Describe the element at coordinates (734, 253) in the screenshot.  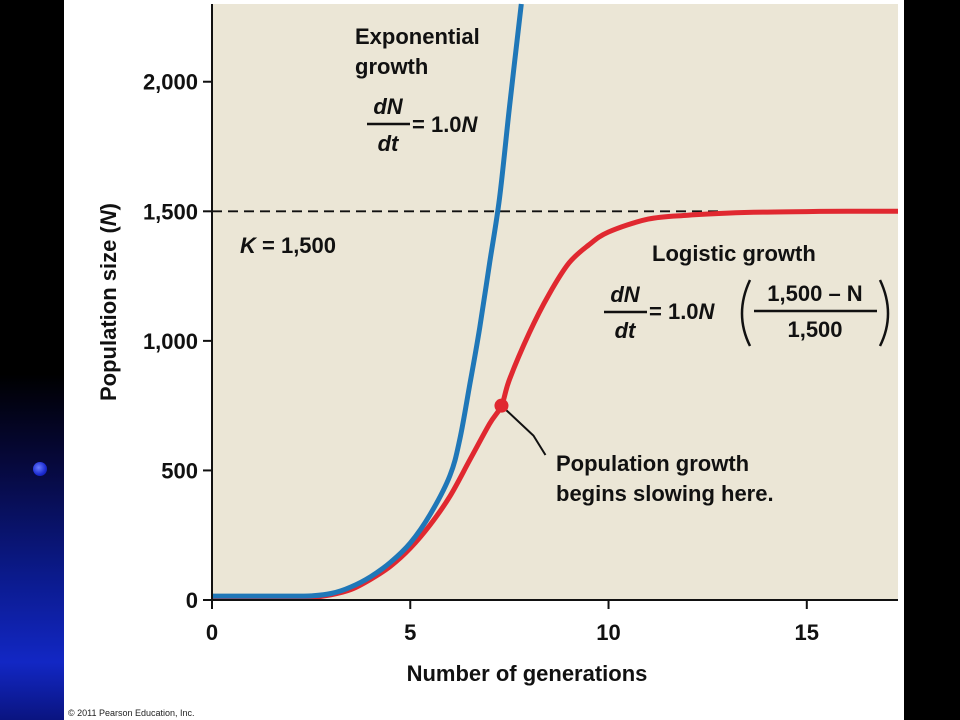
I see `logistic-title: Logistic growth` at that location.